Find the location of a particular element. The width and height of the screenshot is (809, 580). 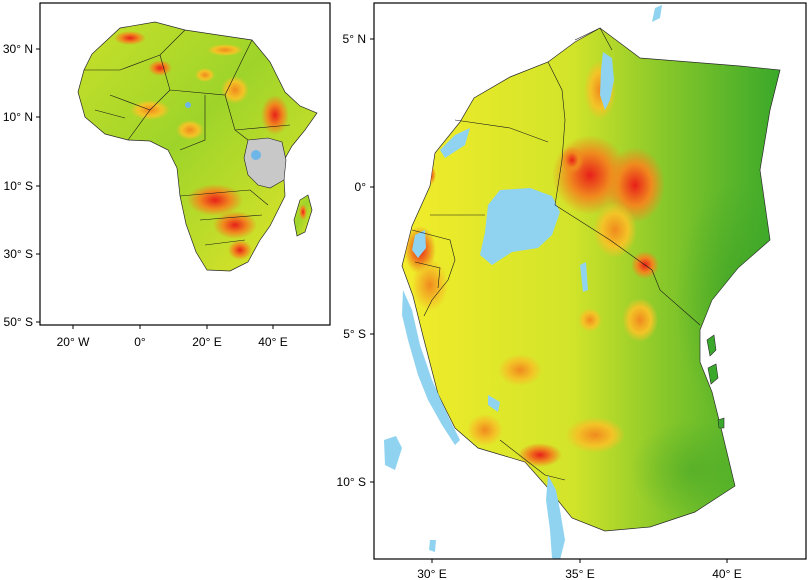

lake-turkana is located at coordinates (607, 81).